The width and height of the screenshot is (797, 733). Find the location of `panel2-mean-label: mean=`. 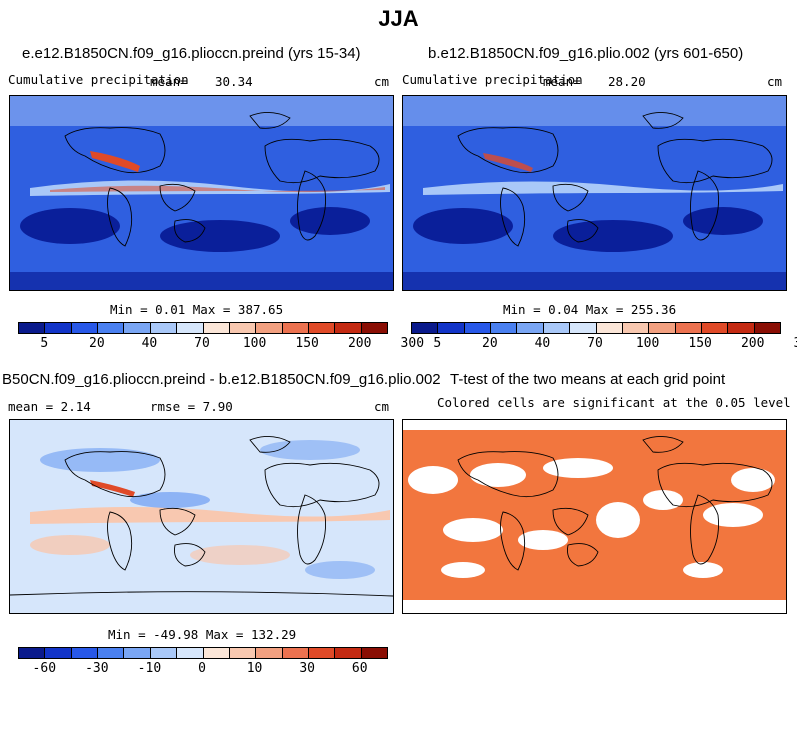

panel2-mean-label: mean= is located at coordinates (562, 81).